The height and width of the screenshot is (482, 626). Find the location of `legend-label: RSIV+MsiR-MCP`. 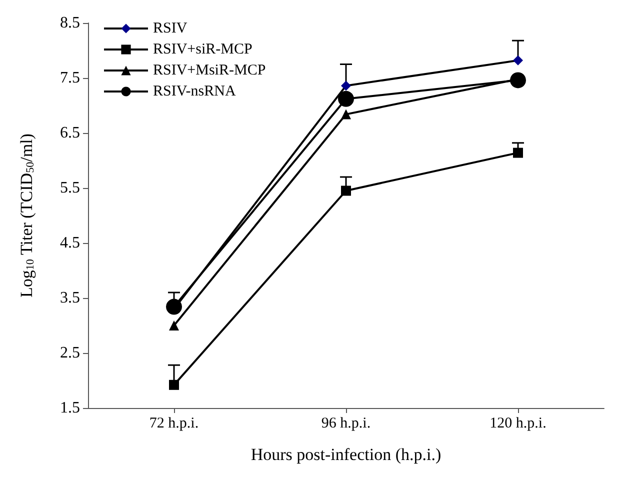

legend-label: RSIV+MsiR-MCP is located at coordinates (209, 70).